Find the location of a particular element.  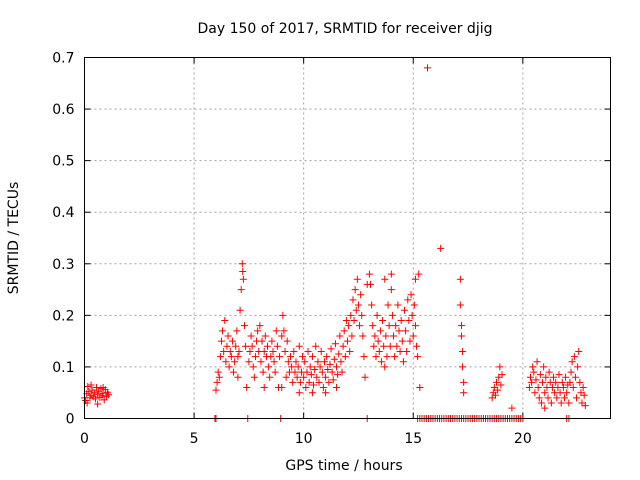

y-tick-label: 0.7 is located at coordinates (63, 59).